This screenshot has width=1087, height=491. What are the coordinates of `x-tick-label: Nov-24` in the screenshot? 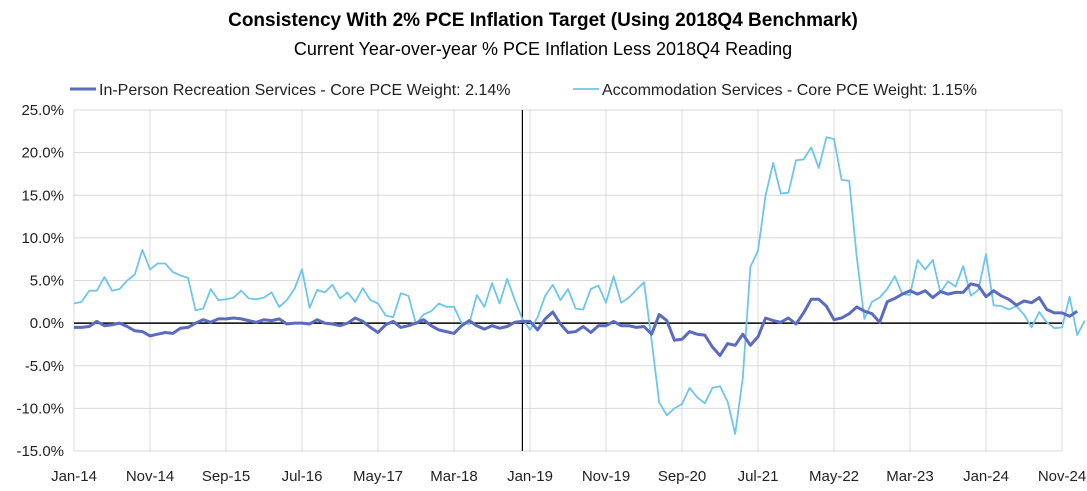 It's located at (1062, 476).